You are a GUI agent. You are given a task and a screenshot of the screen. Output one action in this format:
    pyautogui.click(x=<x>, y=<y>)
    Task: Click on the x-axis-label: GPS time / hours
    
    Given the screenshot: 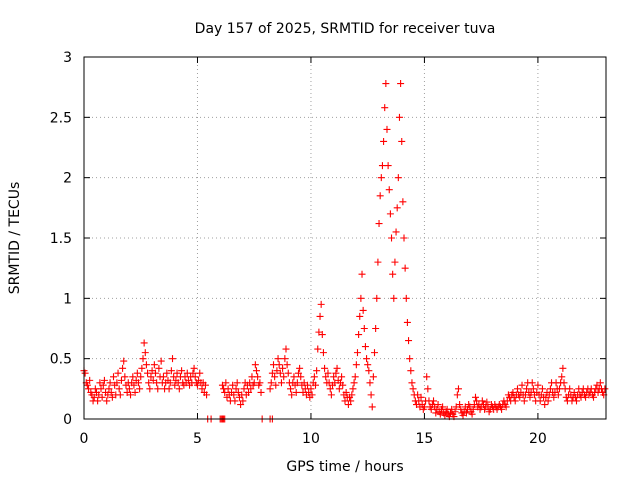 What is the action you would take?
    pyautogui.click(x=344, y=467)
    